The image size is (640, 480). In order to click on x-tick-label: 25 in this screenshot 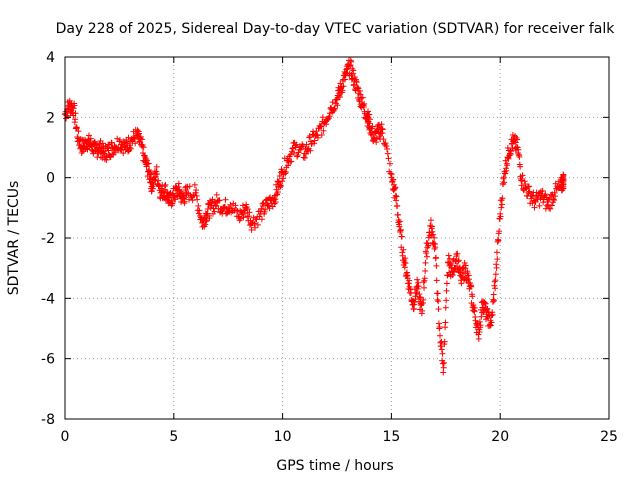, I will do `click(609, 437)`.